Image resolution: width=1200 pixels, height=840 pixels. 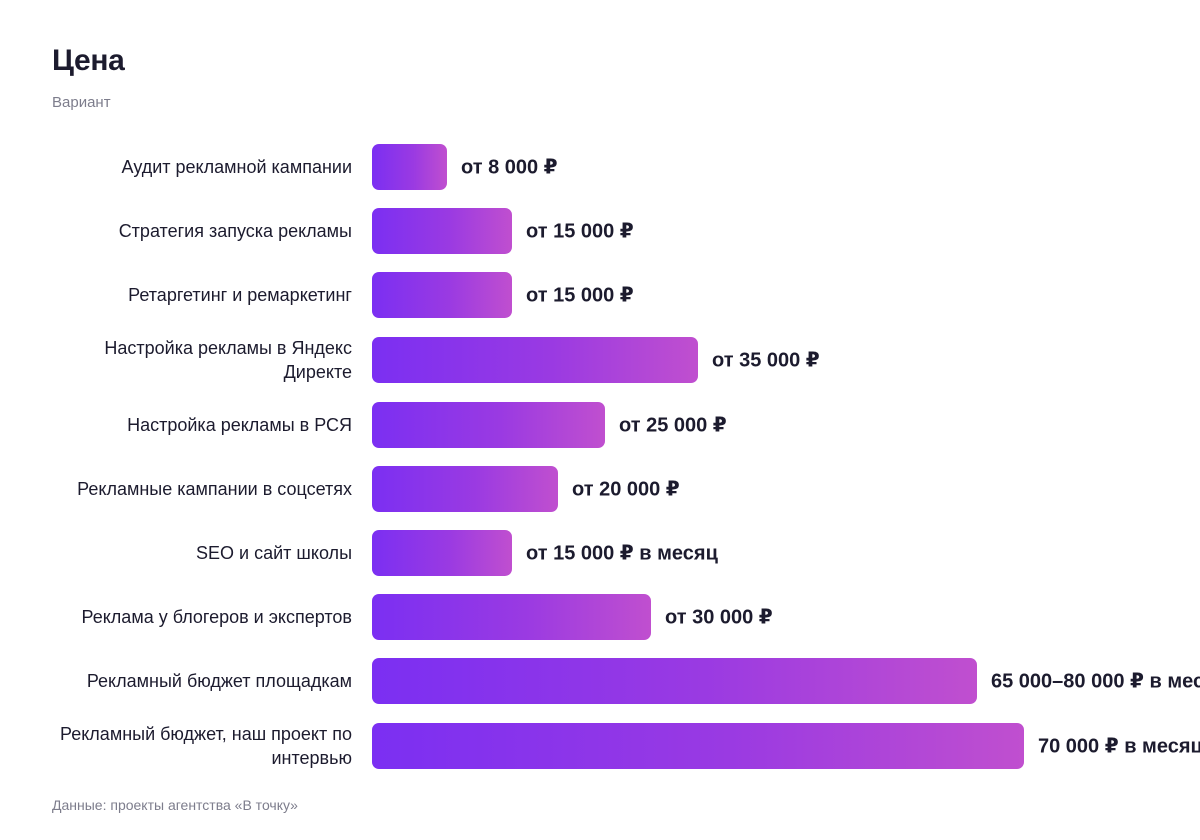 I want to click on value-label: от 25 000 ₽, so click(x=673, y=425).